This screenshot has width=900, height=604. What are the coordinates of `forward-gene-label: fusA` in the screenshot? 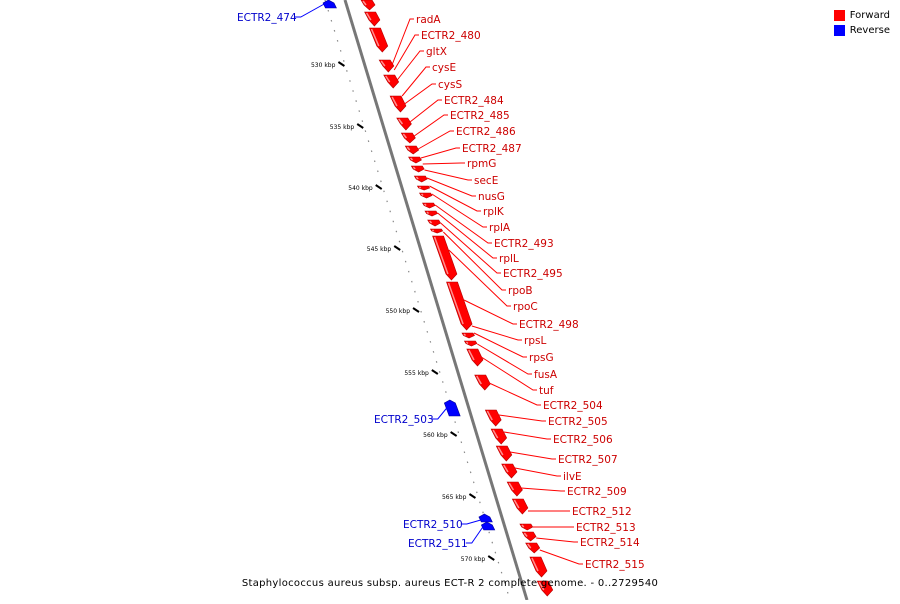 It's located at (546, 375).